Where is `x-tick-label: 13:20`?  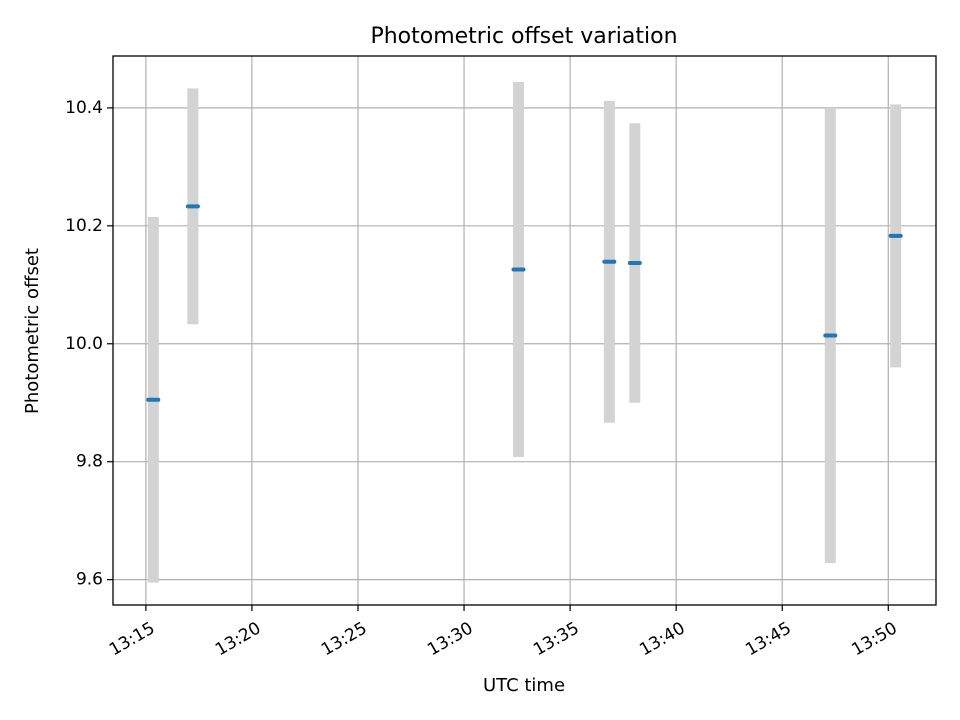
x-tick-label: 13:20 is located at coordinates (238, 639).